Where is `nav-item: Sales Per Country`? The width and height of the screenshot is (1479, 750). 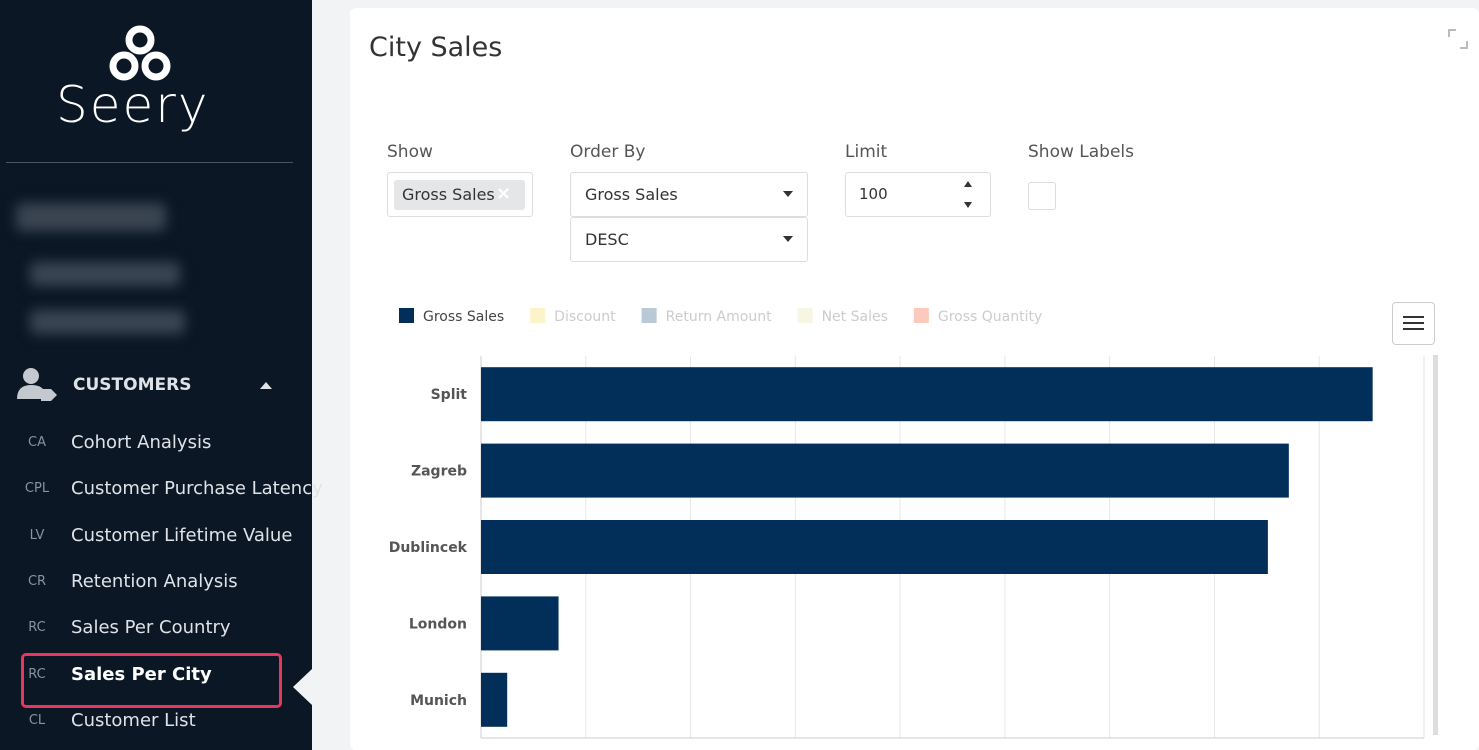 nav-item: Sales Per Country is located at coordinates (151, 628).